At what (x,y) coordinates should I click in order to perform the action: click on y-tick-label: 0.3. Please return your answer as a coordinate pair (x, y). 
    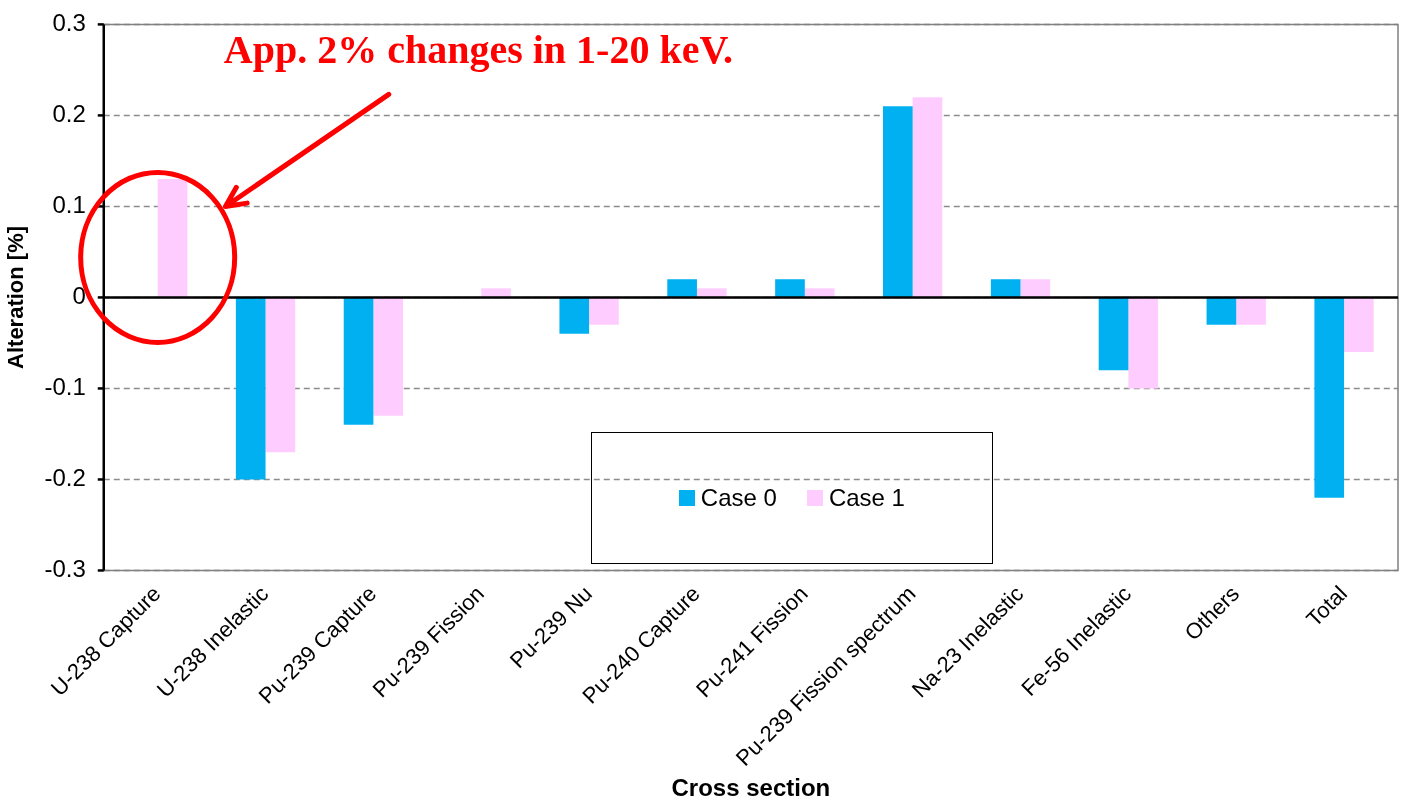
    Looking at the image, I should click on (69, 23).